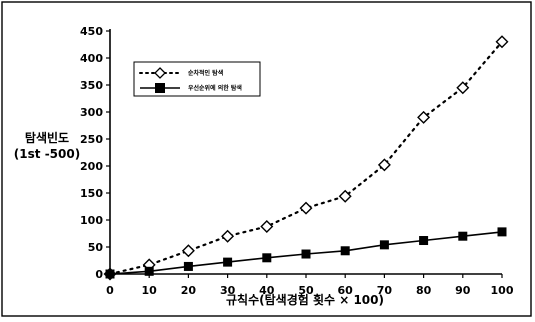 Image resolution: width=535 pixels, height=322 pixels. I want to click on y-tick-label: 250, so click(91, 139).